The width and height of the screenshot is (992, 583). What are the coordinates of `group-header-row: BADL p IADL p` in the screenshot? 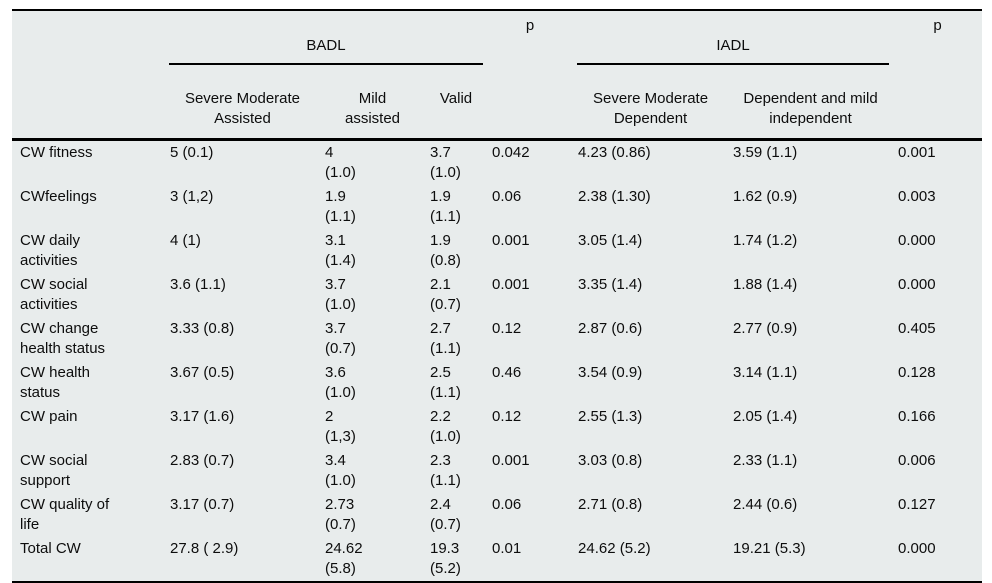 It's located at (497, 47).